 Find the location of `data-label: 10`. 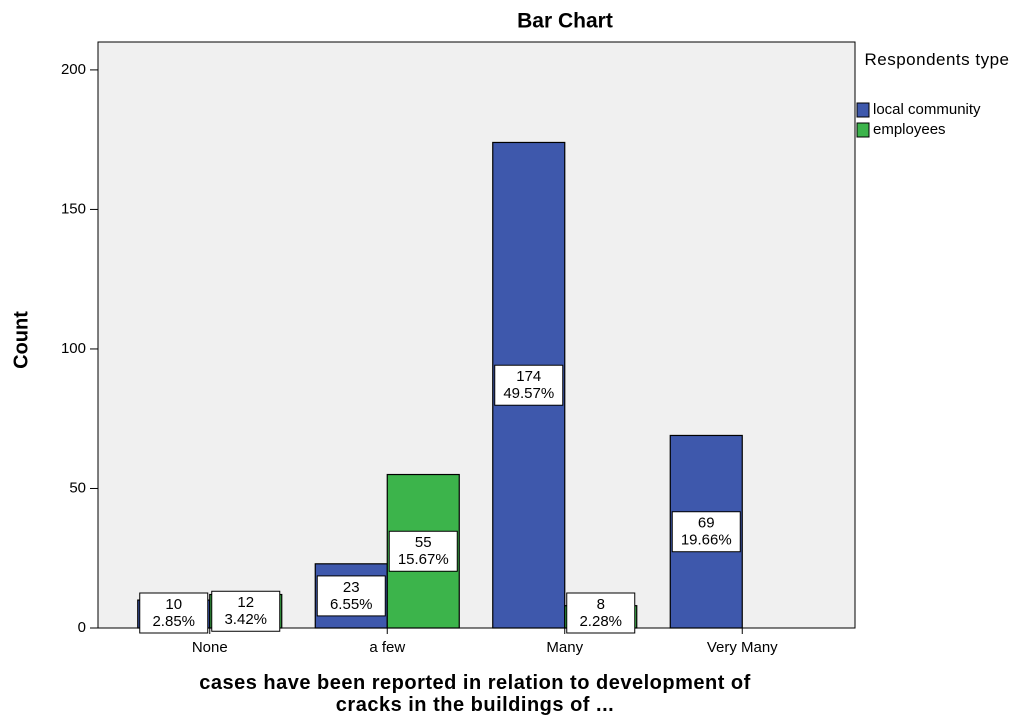

data-label: 10 is located at coordinates (173, 604).